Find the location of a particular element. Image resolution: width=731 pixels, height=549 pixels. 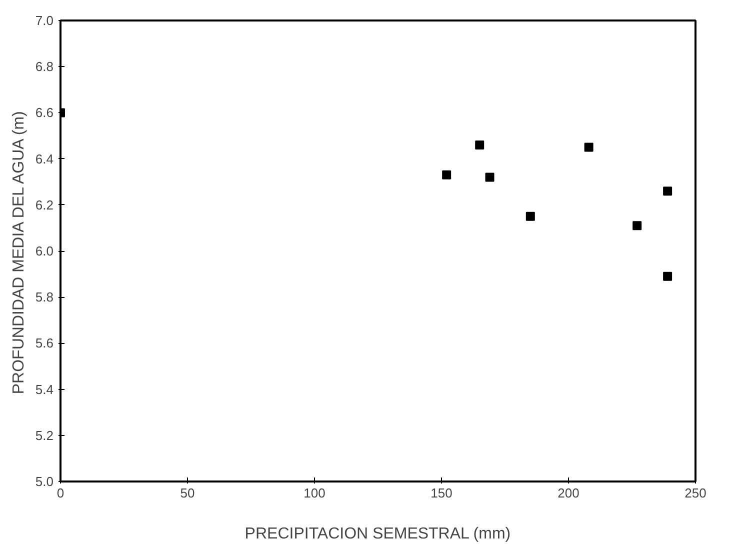

x-tick-label: 150 is located at coordinates (441, 493).